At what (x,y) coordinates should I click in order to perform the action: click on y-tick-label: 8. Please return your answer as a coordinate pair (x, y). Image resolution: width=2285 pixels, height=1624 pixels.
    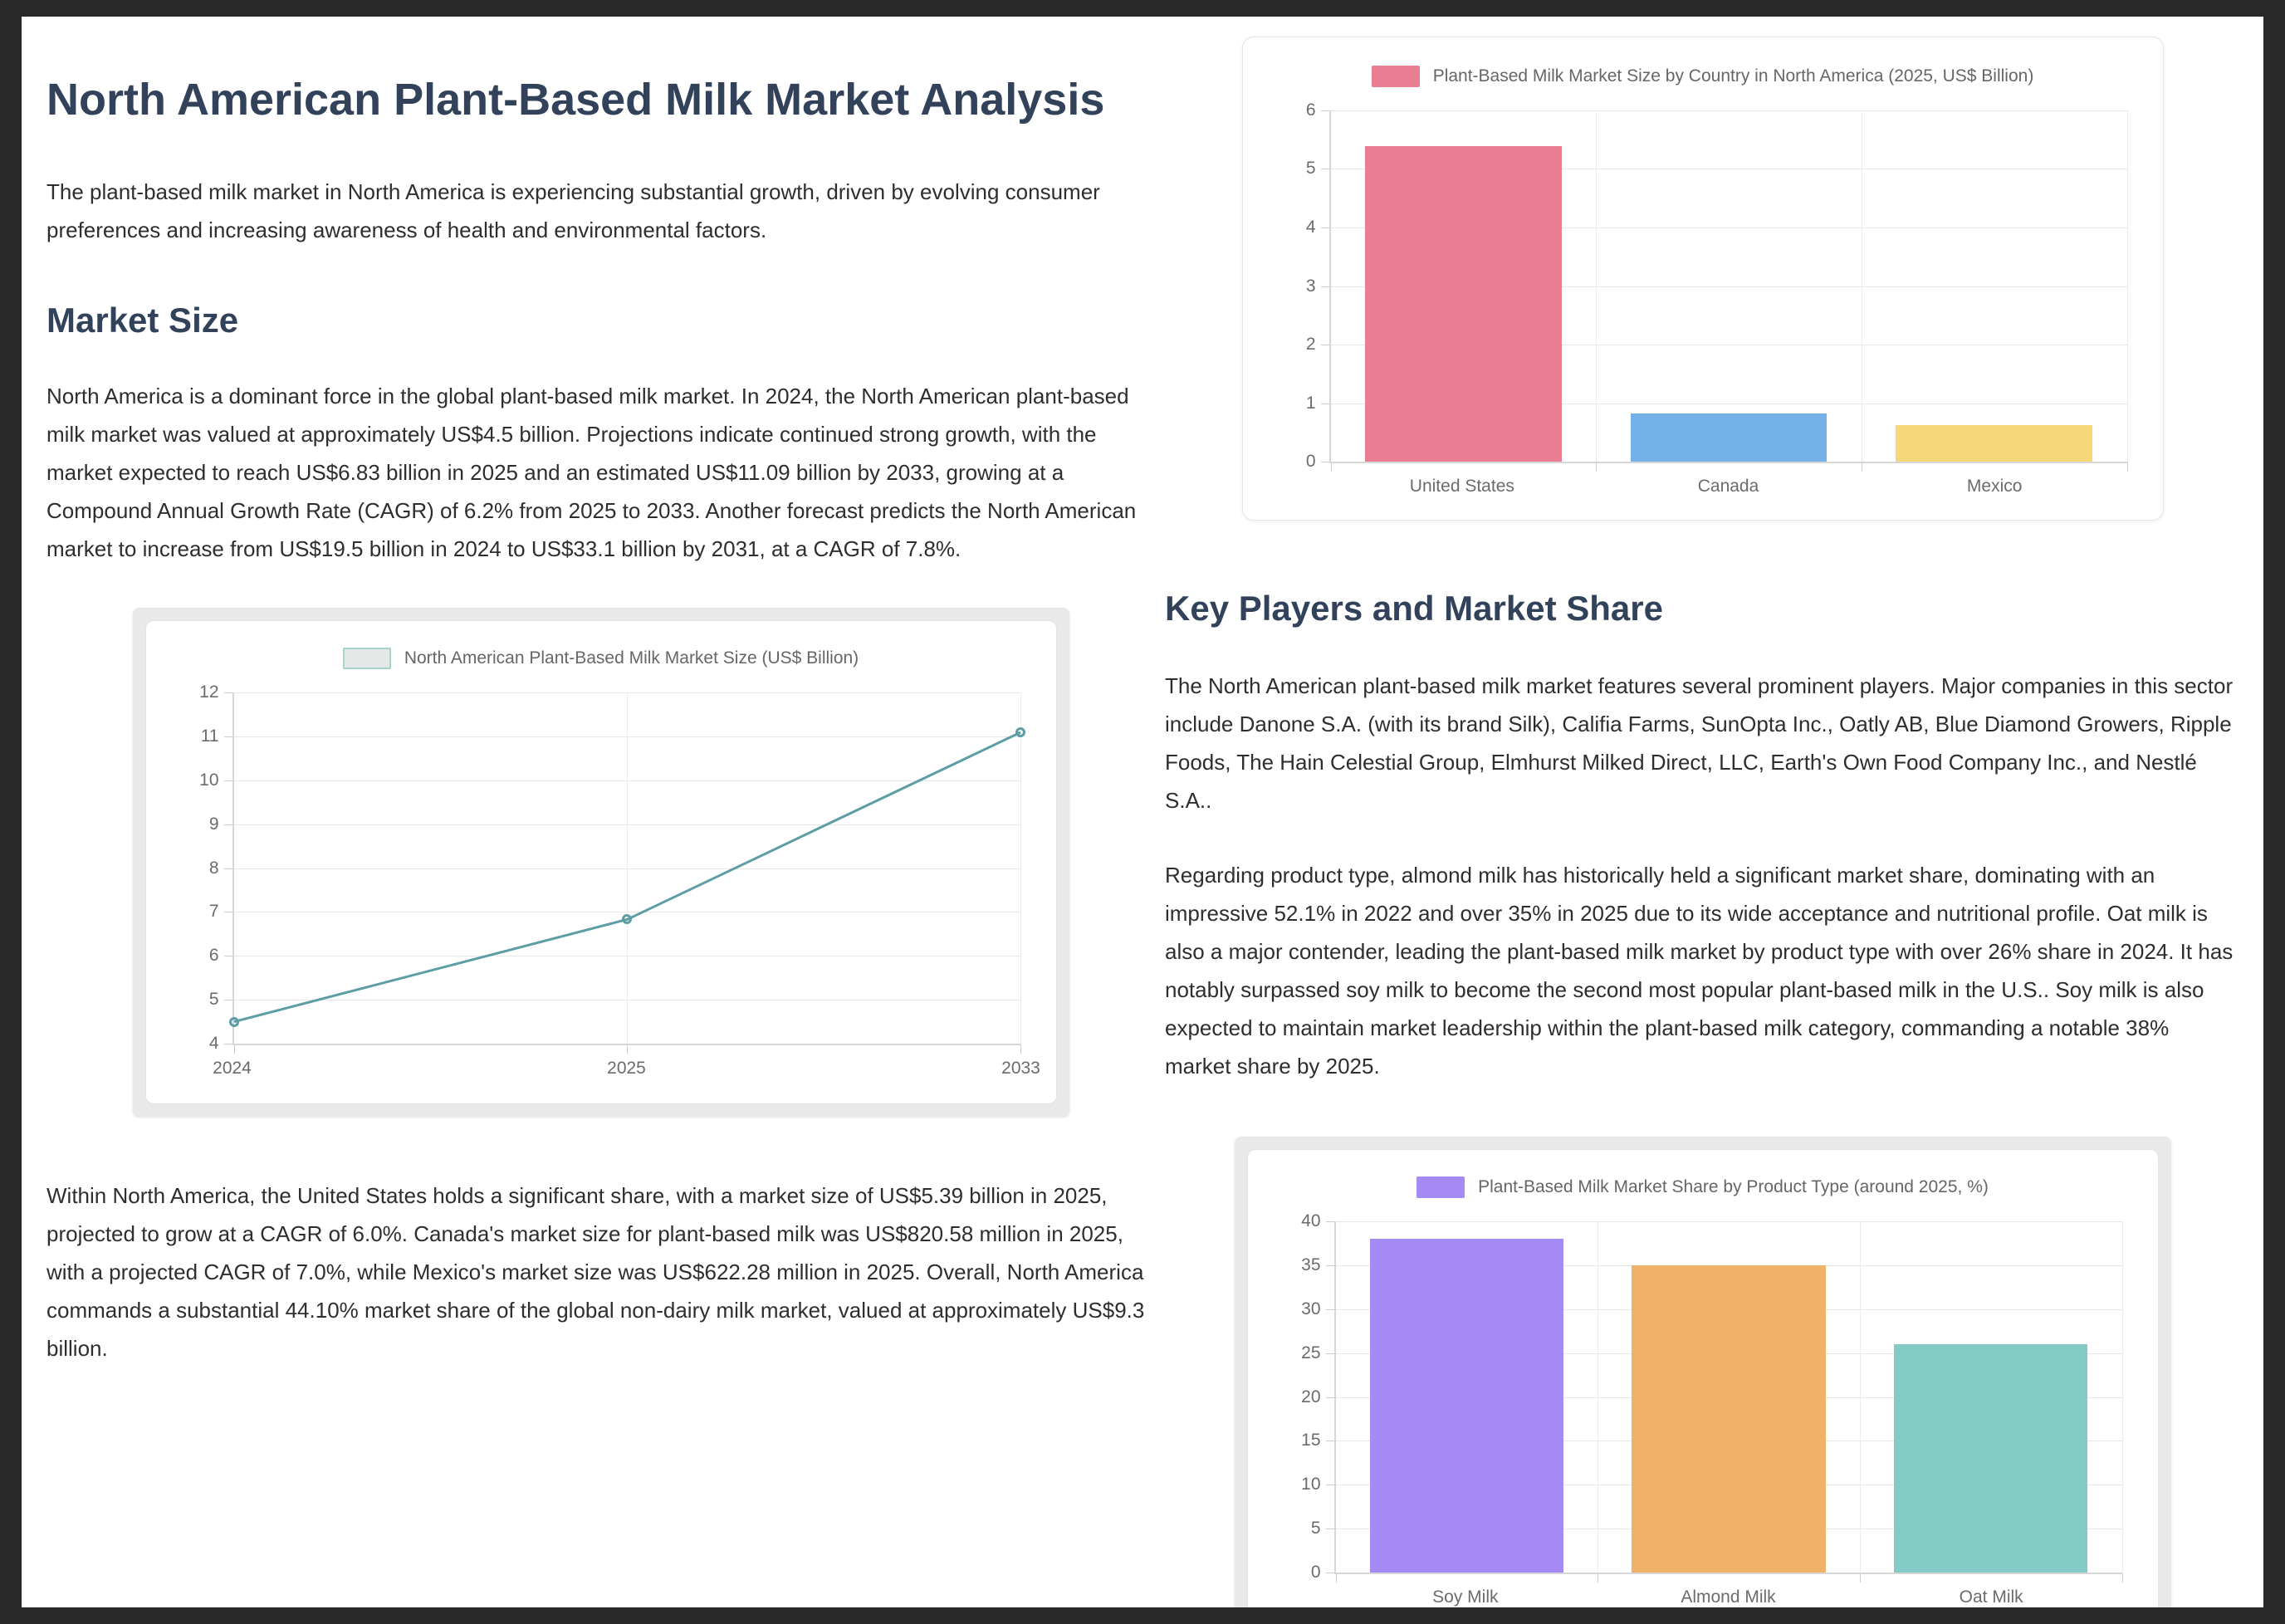
    Looking at the image, I should click on (213, 868).